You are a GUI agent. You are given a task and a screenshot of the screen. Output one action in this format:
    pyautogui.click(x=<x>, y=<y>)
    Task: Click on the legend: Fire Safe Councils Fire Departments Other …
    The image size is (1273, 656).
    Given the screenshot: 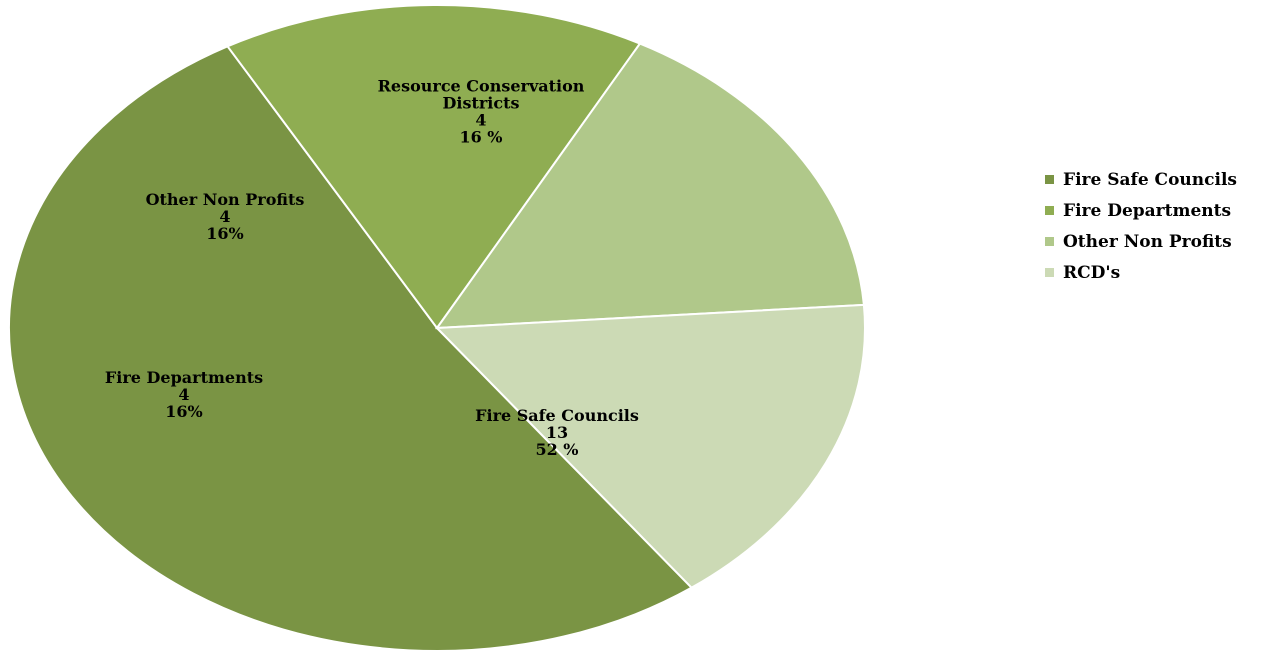 What is the action you would take?
    pyautogui.click(x=1141, y=226)
    